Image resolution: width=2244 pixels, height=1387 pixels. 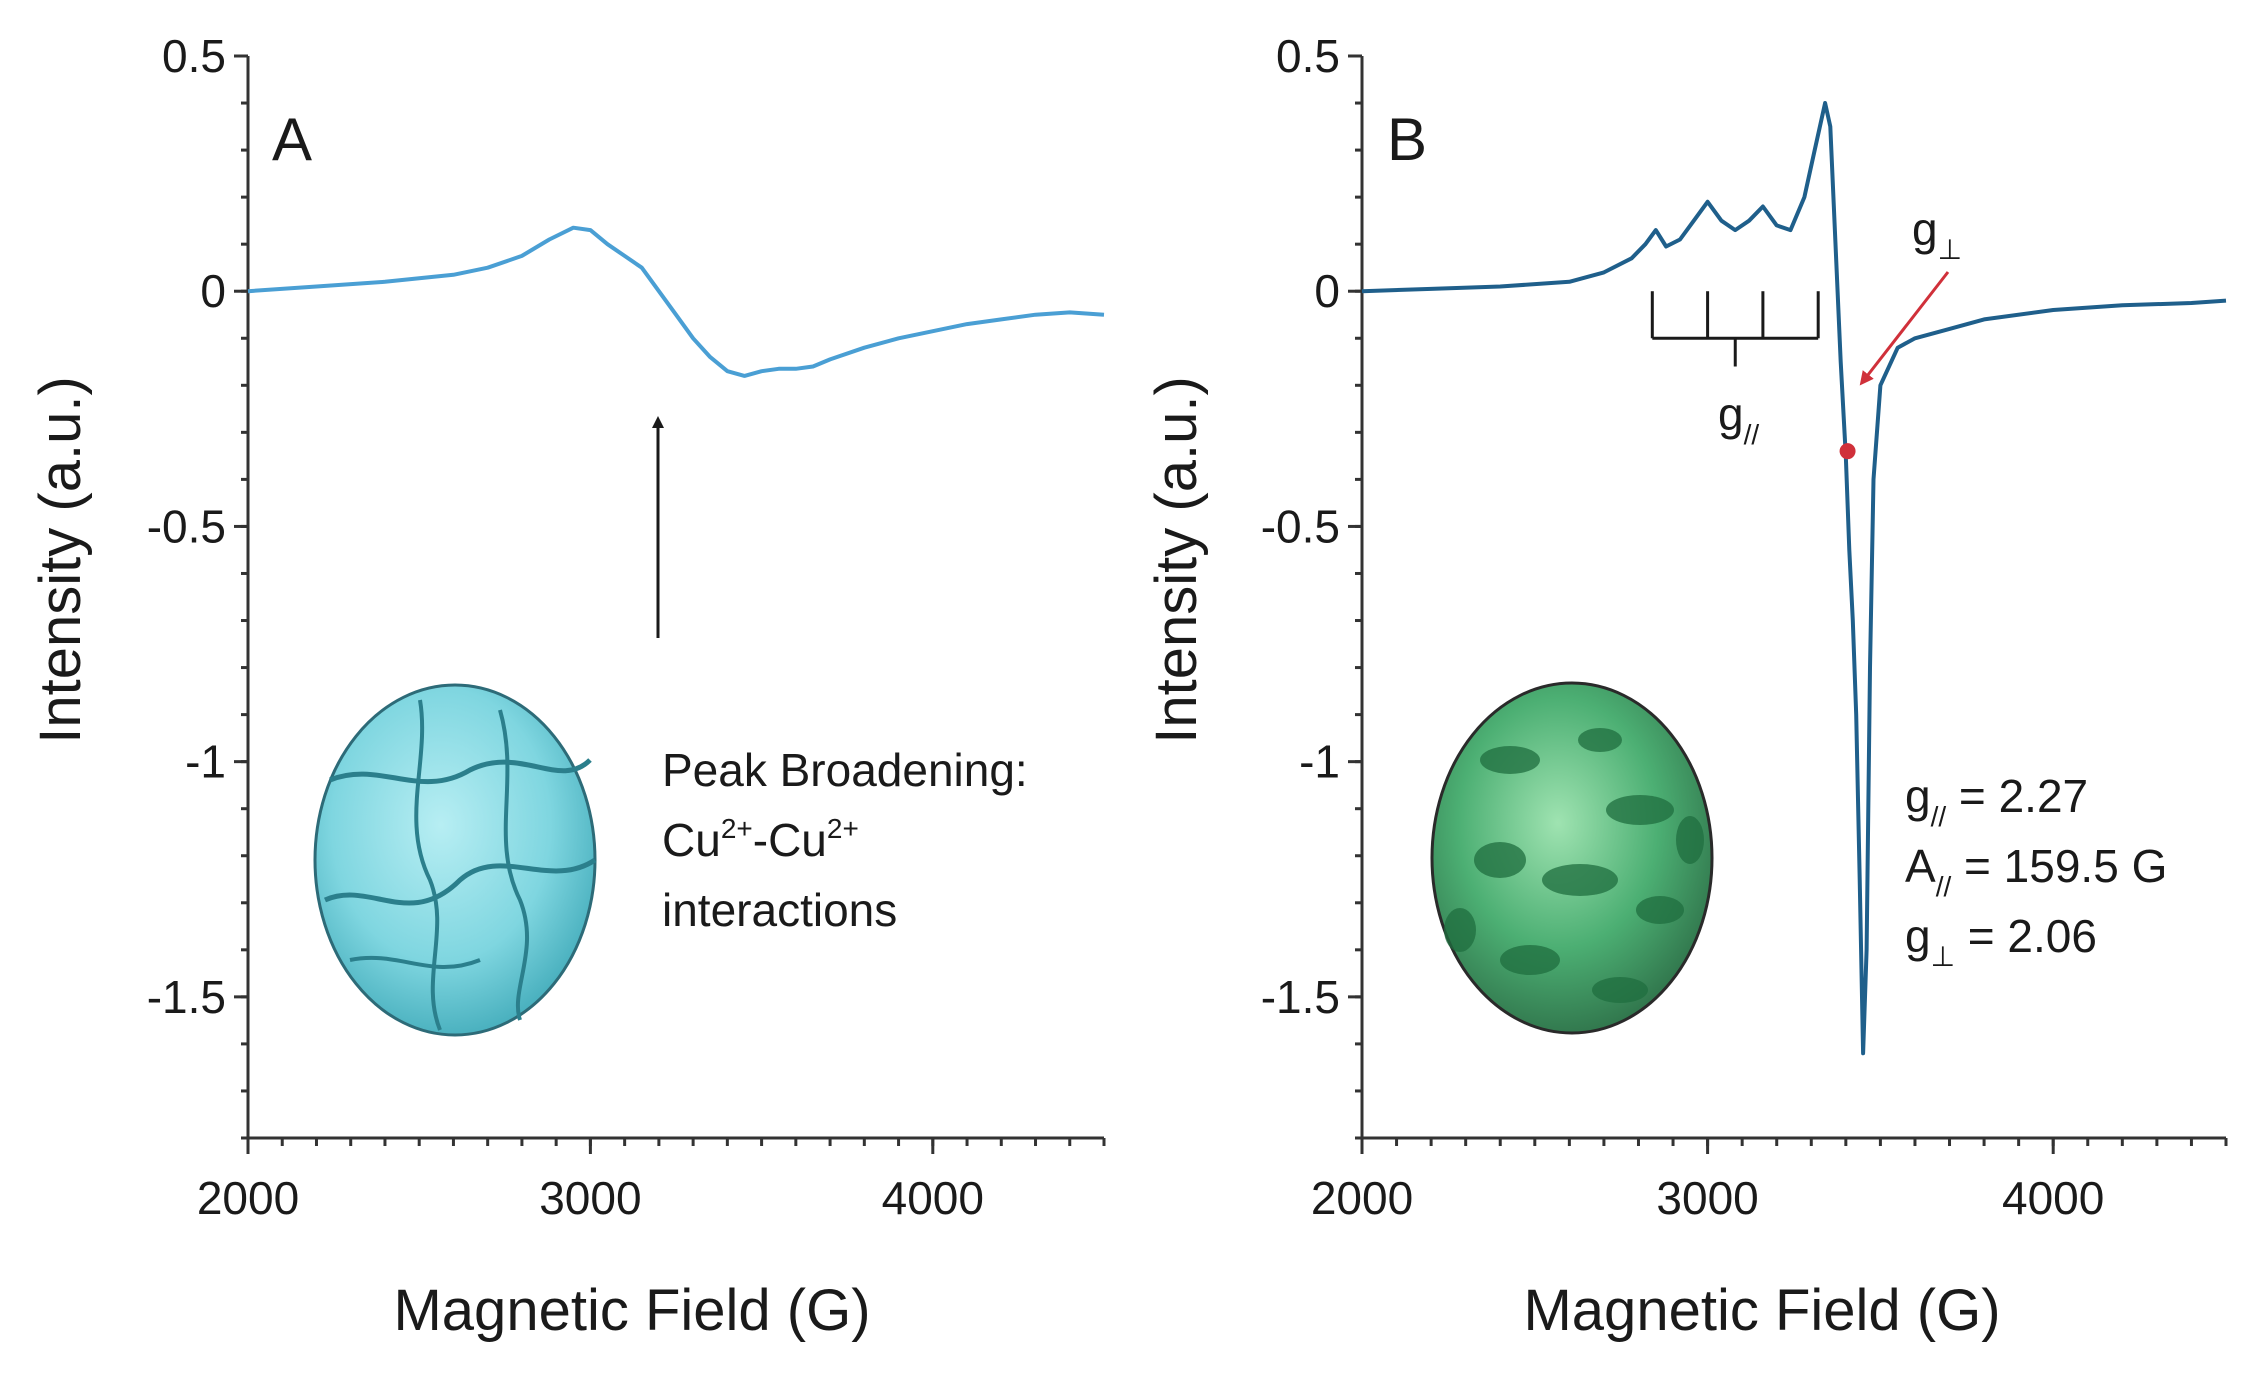 What do you see at coordinates (779, 910) in the screenshot?
I see `annotation-line-3: interactions` at bounding box center [779, 910].